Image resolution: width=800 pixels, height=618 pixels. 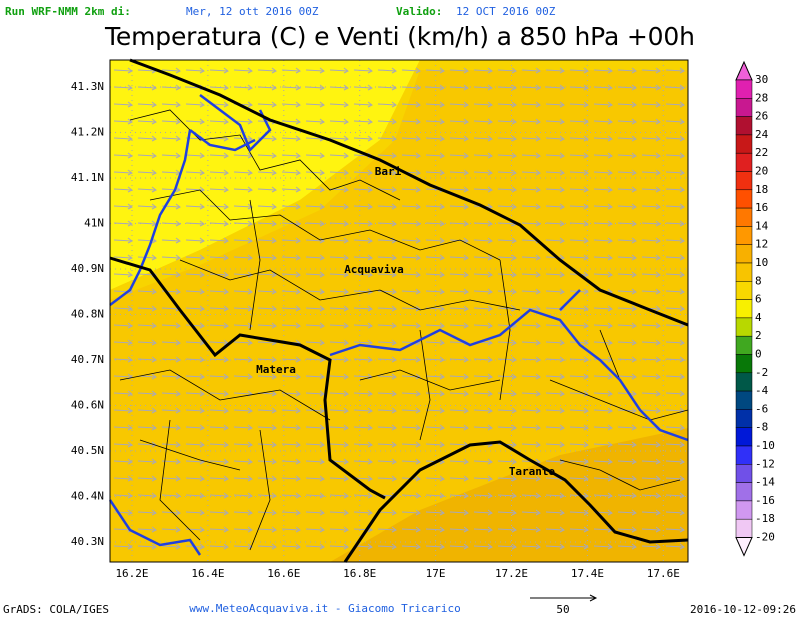 What do you see at coordinates (765, 445) in the screenshot?
I see `colorbar-label: -10` at bounding box center [765, 445].